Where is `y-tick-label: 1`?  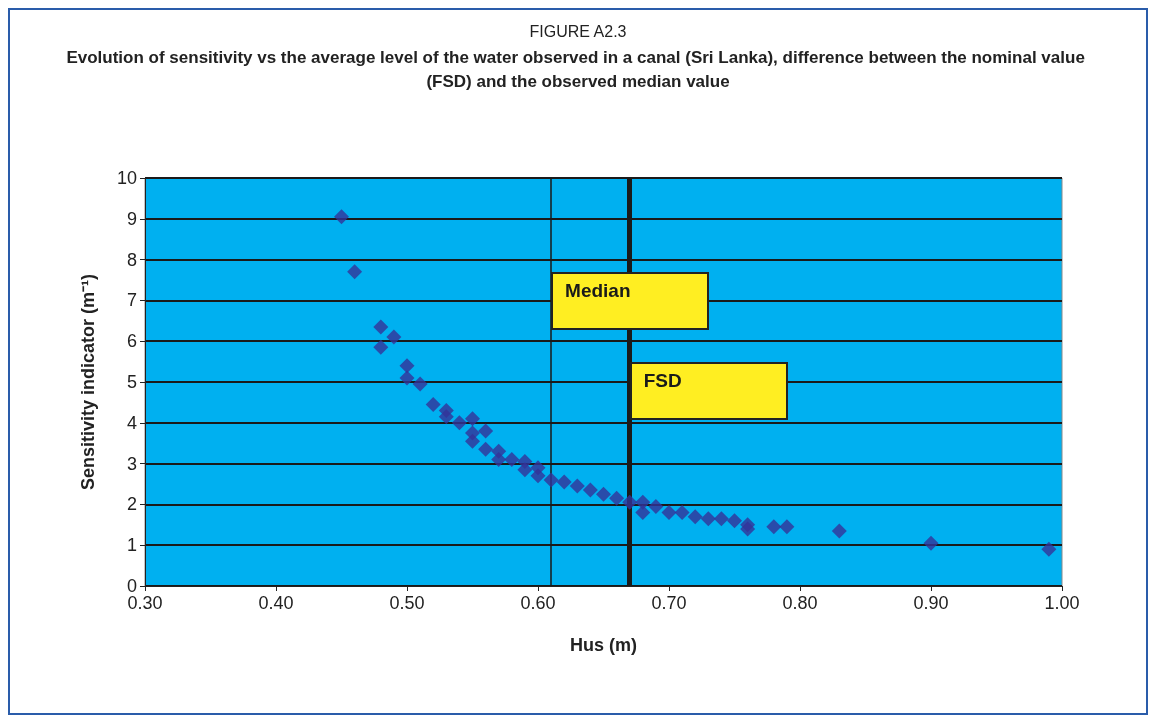
y-tick-label: 1 is located at coordinates (131, 545).